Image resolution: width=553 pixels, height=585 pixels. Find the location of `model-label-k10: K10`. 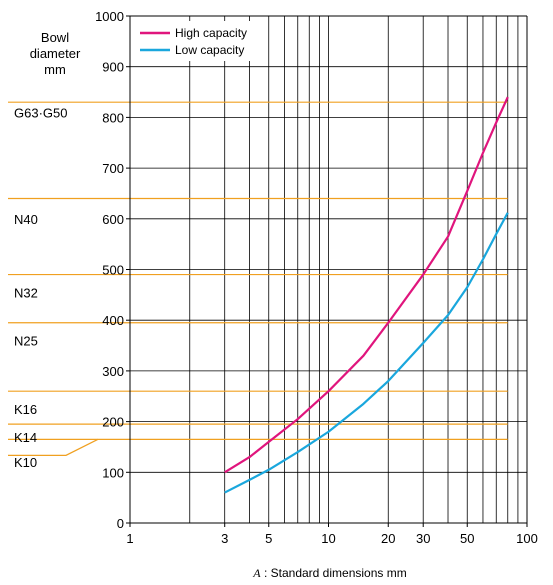

model-label-k10: K10 is located at coordinates (25, 462).